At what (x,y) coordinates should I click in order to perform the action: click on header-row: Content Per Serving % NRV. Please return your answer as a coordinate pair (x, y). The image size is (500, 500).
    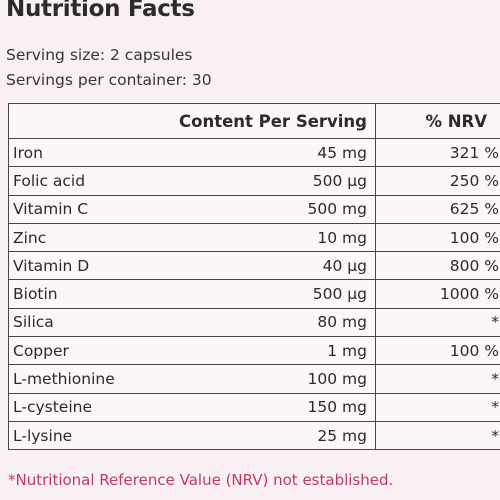
    Looking at the image, I should click on (254, 121).